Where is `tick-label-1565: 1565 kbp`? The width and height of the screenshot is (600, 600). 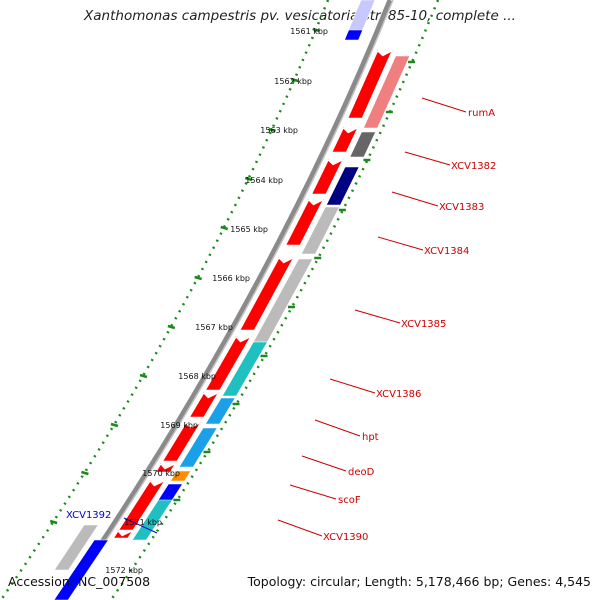
tick-label-1565: 1565 kbp is located at coordinates (249, 229).